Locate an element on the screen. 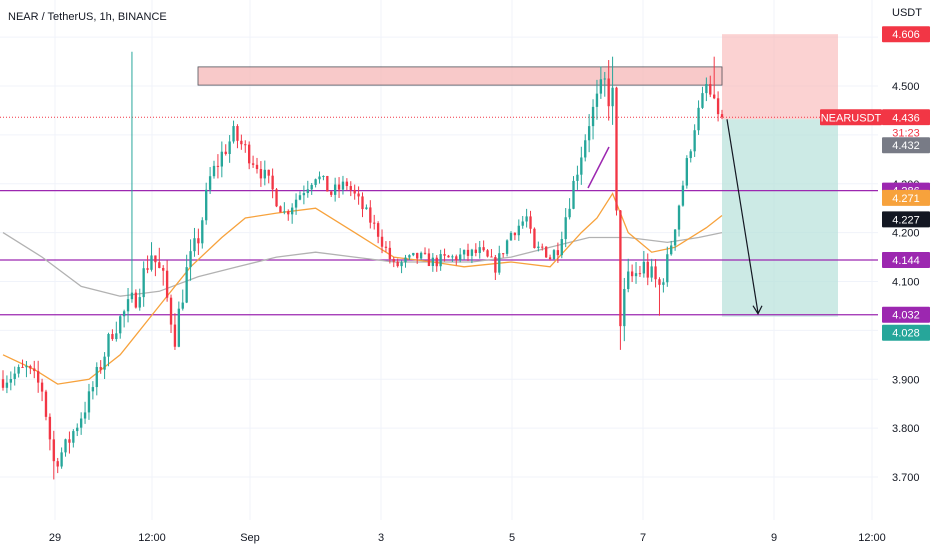  price-tag-last is located at coordinates (906, 117).